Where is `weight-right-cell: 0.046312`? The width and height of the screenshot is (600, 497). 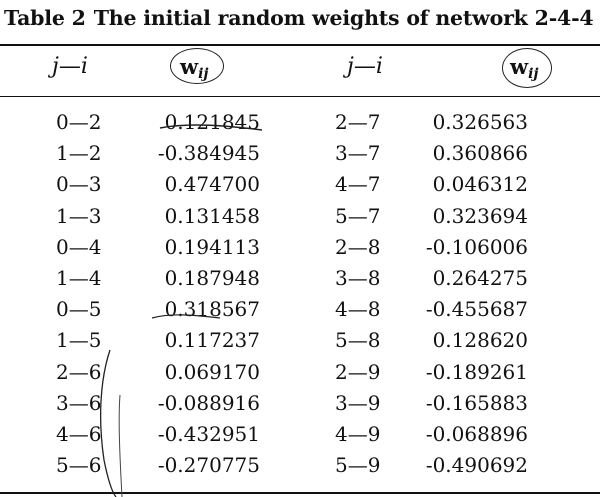 weight-right-cell: 0.046312 is located at coordinates (480, 184).